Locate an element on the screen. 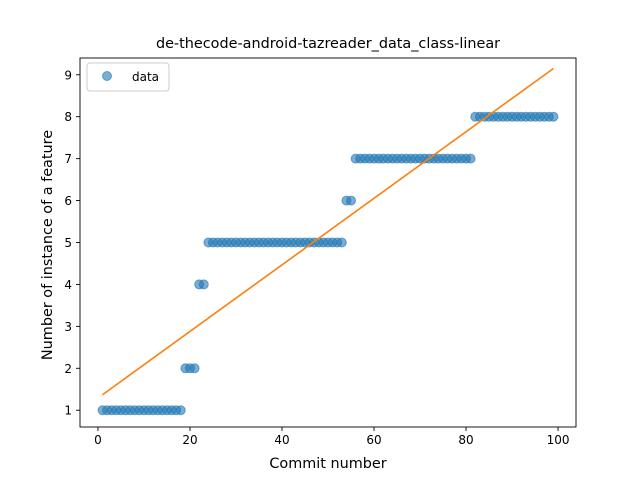 The image size is (640, 484). x-tick-label: 0 is located at coordinates (98, 440).